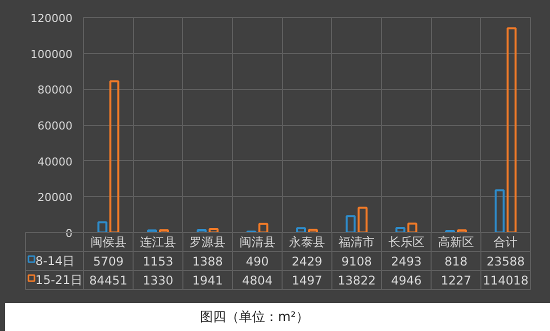  I want to click on x-tick-label: 合计, so click(506, 242).